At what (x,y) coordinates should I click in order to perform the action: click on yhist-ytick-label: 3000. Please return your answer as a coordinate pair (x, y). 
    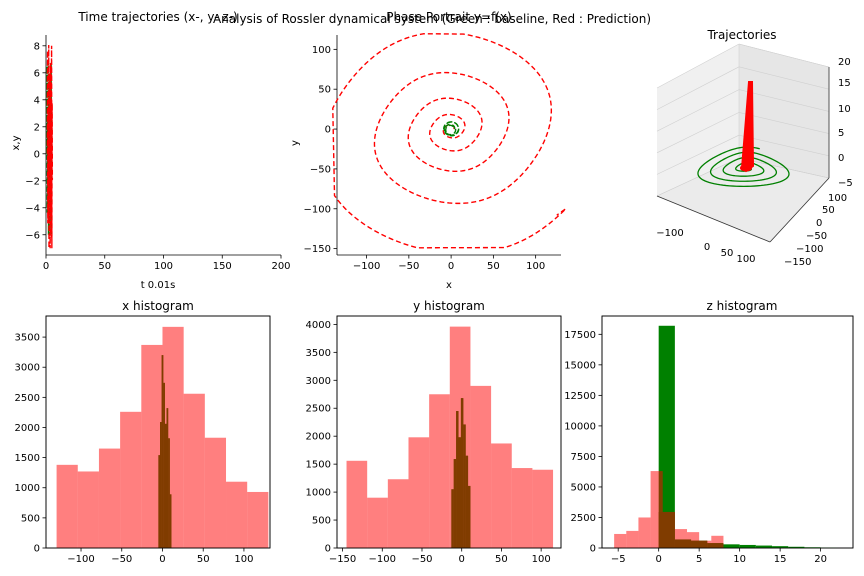
    Looking at the image, I should click on (318, 381).